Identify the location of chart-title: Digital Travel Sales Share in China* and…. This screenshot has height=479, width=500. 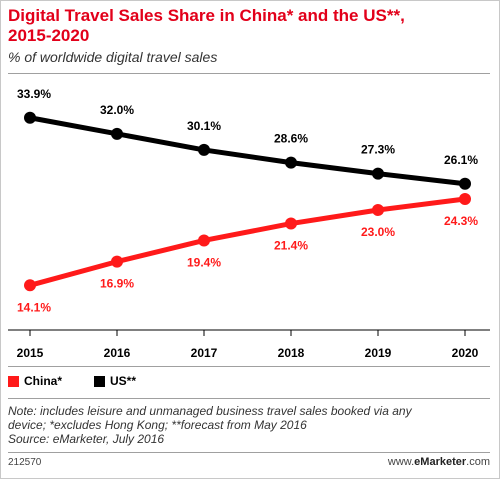
(248, 26).